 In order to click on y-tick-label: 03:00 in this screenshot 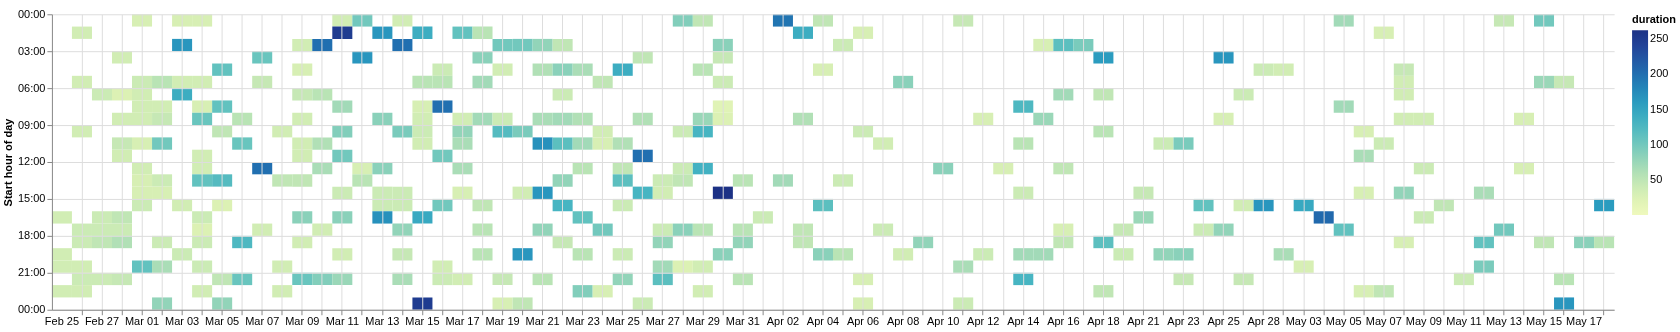, I will do `click(31, 50)`.